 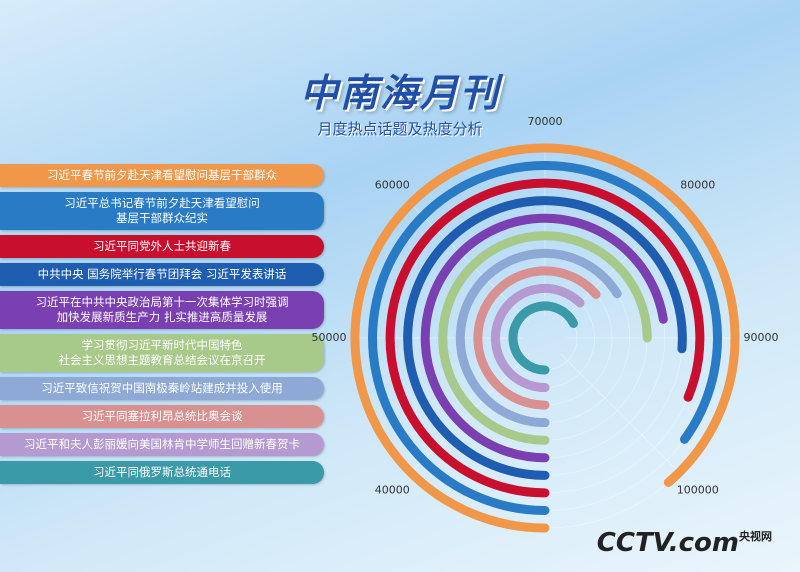 What do you see at coordinates (761, 337) in the screenshot?
I see `tick-label: 90000` at bounding box center [761, 337].